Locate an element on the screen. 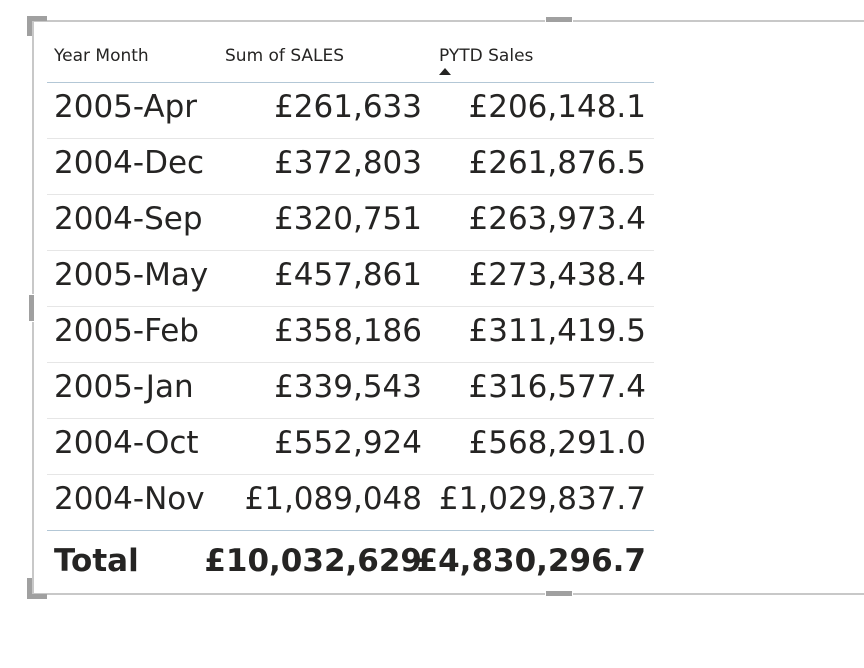 The image size is (864, 668). resize-handle-bottom is located at coordinates (559, 593).